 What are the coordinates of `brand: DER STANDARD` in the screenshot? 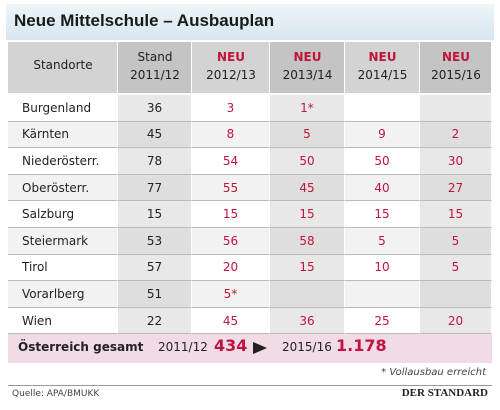 It's located at (444, 393).